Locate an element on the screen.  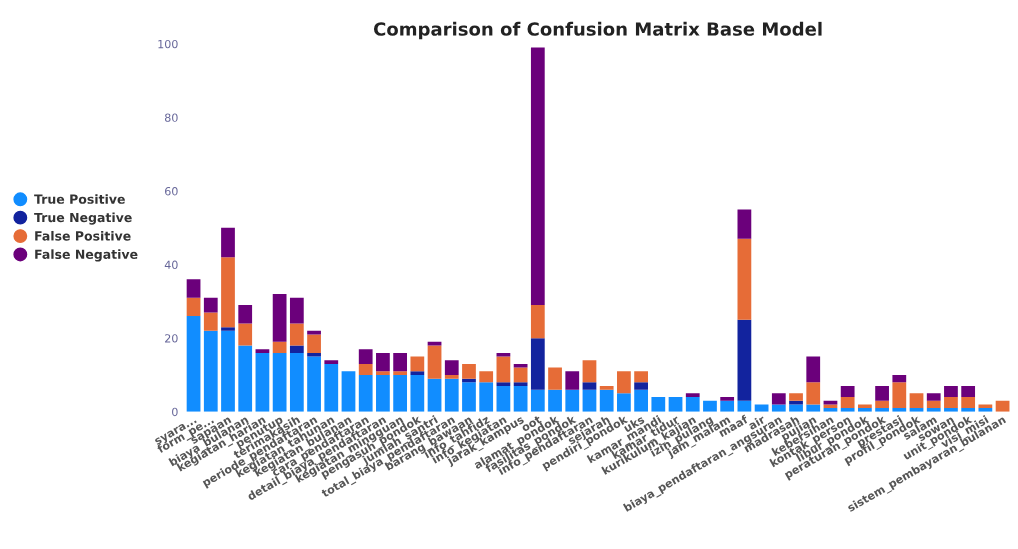
y-tick-label: 80 is located at coordinates (171, 117).